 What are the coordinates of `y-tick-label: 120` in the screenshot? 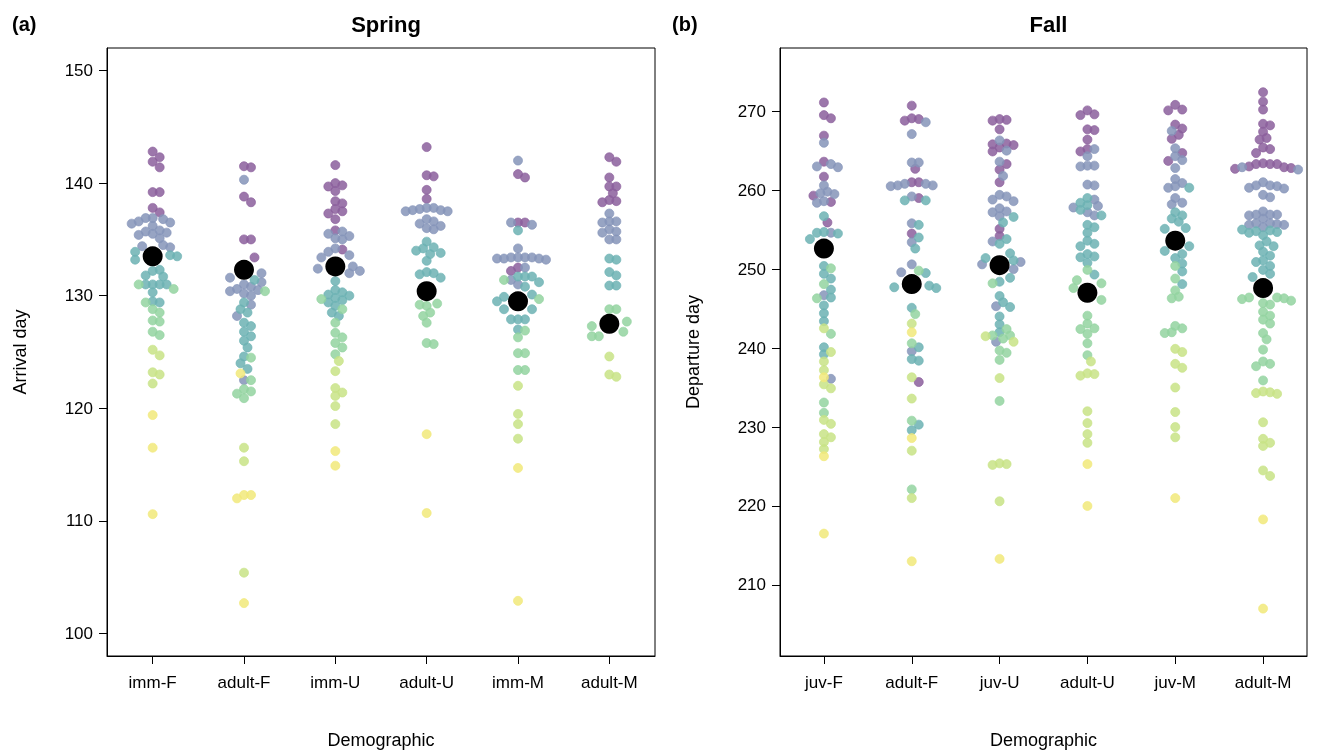 It's located at (78, 408).